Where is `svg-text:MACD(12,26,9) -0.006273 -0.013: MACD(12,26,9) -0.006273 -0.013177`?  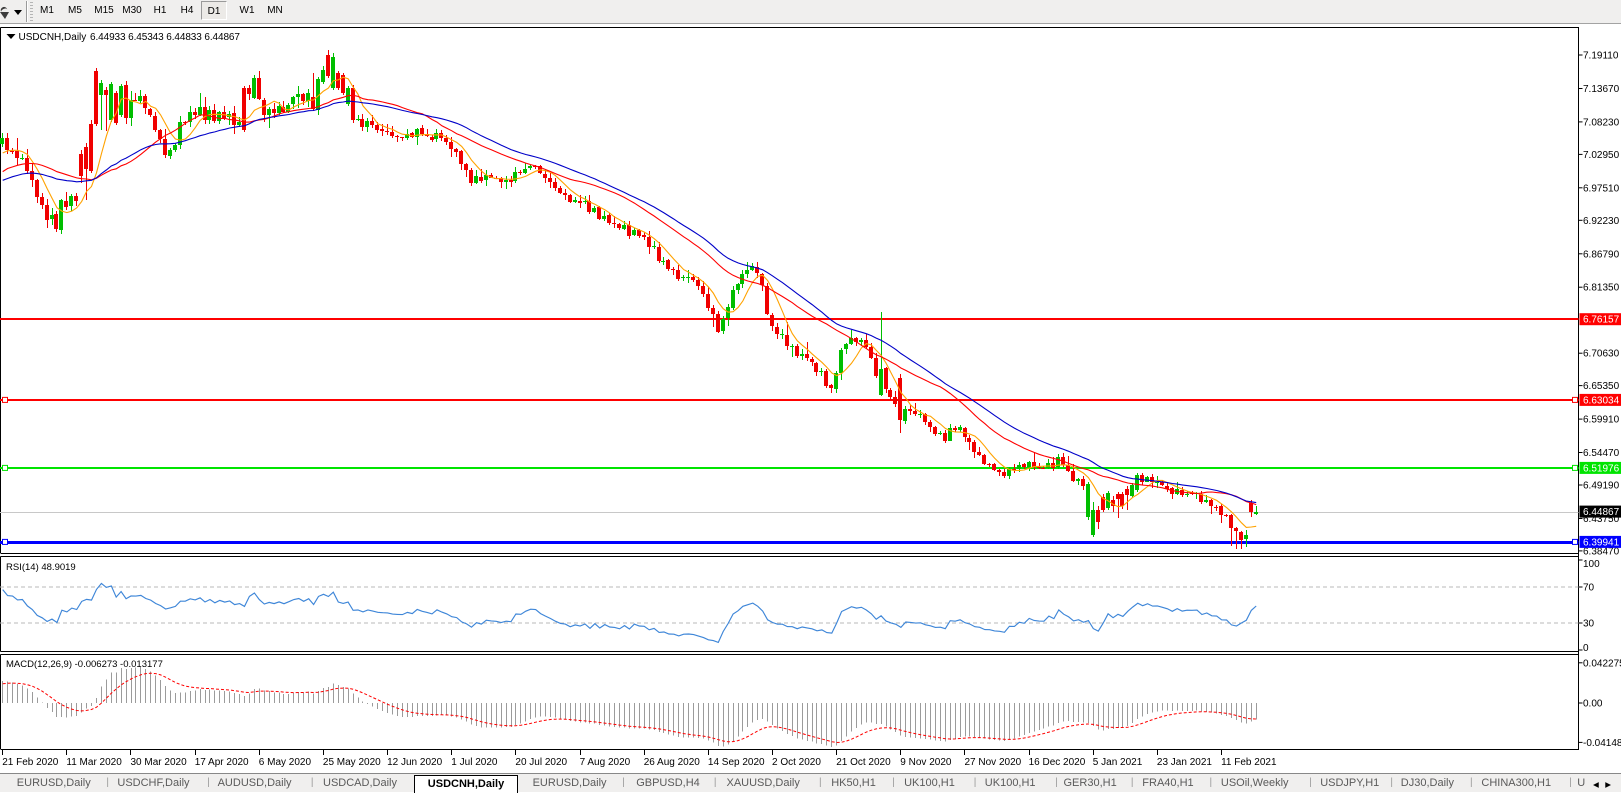
svg-text:MACD(12,26,9) -0.006273 -0.013: MACD(12,26,9) -0.006273 -0.013177 is located at coordinates (84, 664).